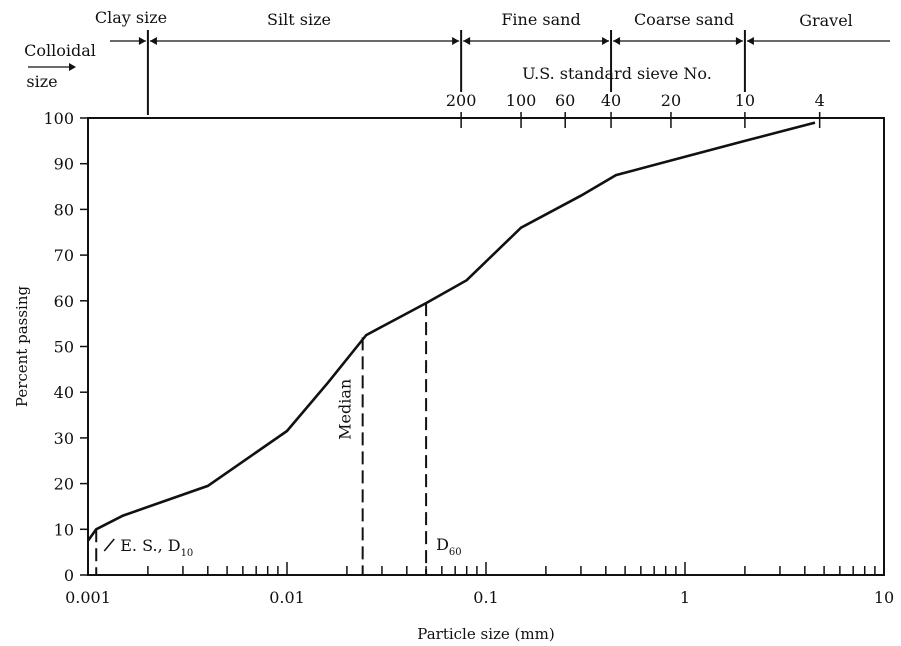 The width and height of the screenshot is (901, 646). Describe the element at coordinates (187, 553) in the screenshot. I see `marker-subscript: 10` at that location.